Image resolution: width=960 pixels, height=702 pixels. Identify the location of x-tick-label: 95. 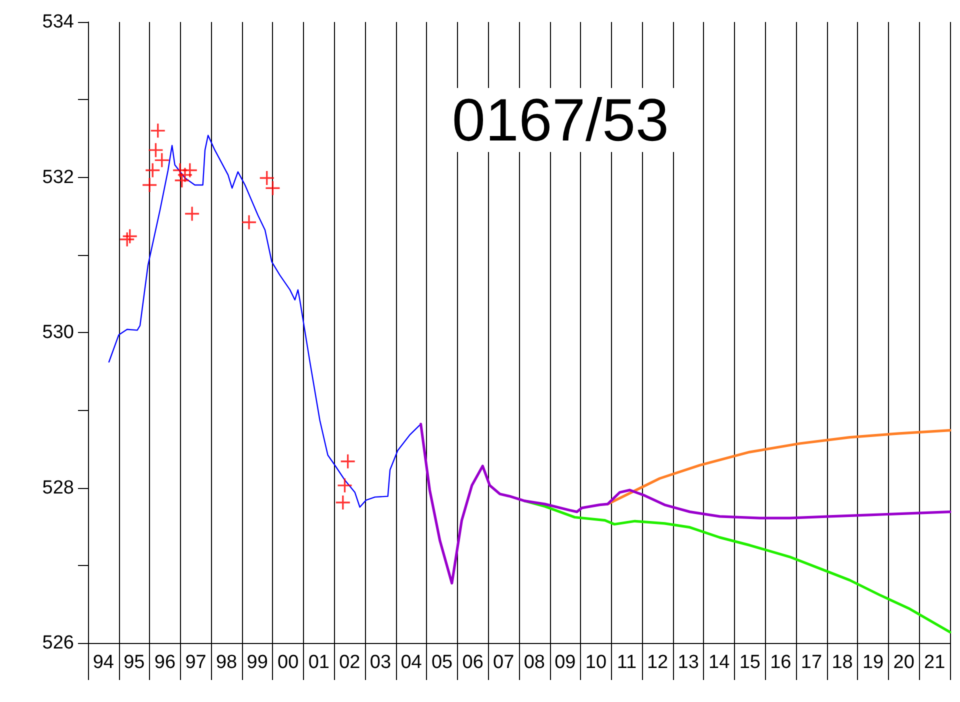
(134, 662).